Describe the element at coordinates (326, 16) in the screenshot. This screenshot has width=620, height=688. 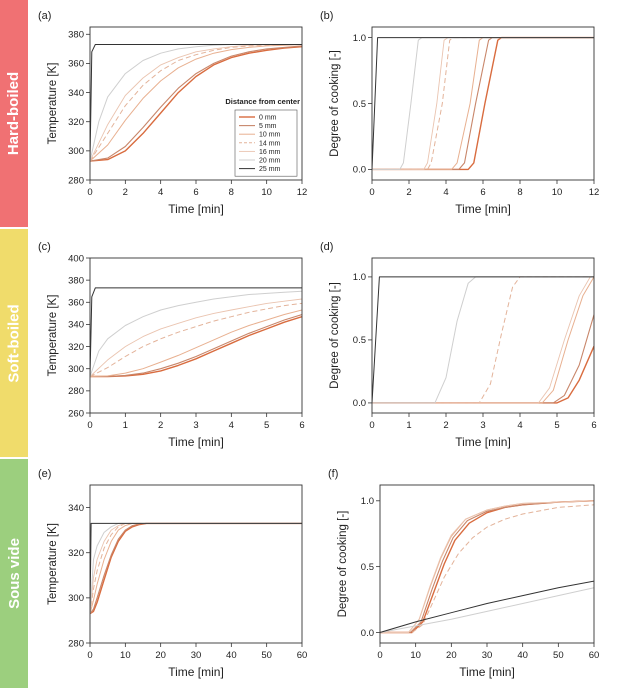
I see `panel-label: (b)` at that location.